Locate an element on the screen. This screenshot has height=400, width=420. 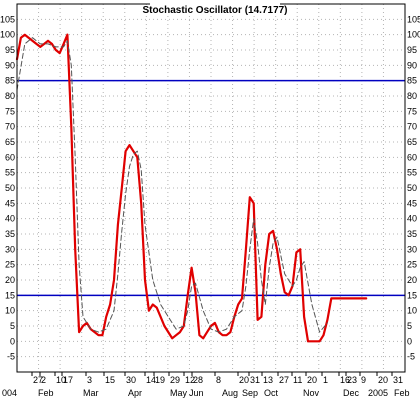
y-tick-label-left: 25 is located at coordinates (10, 265).